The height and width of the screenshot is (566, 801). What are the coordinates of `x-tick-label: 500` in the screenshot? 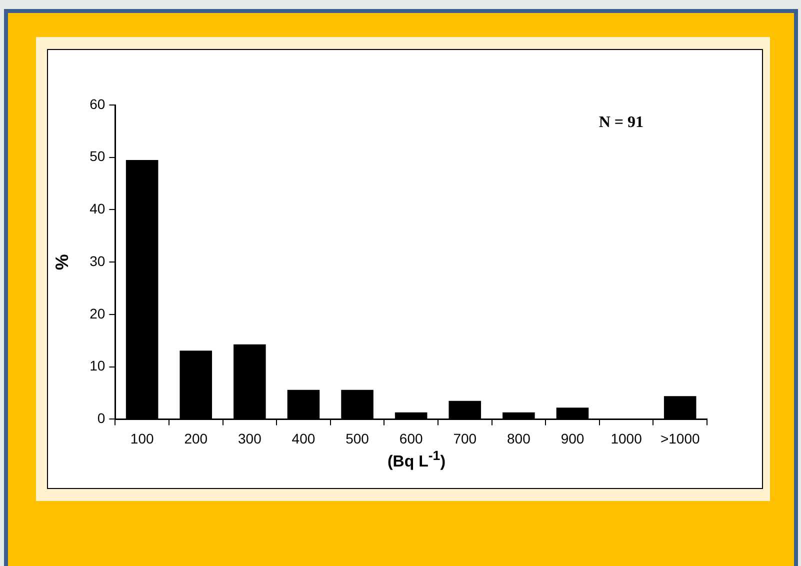 It's located at (358, 438).